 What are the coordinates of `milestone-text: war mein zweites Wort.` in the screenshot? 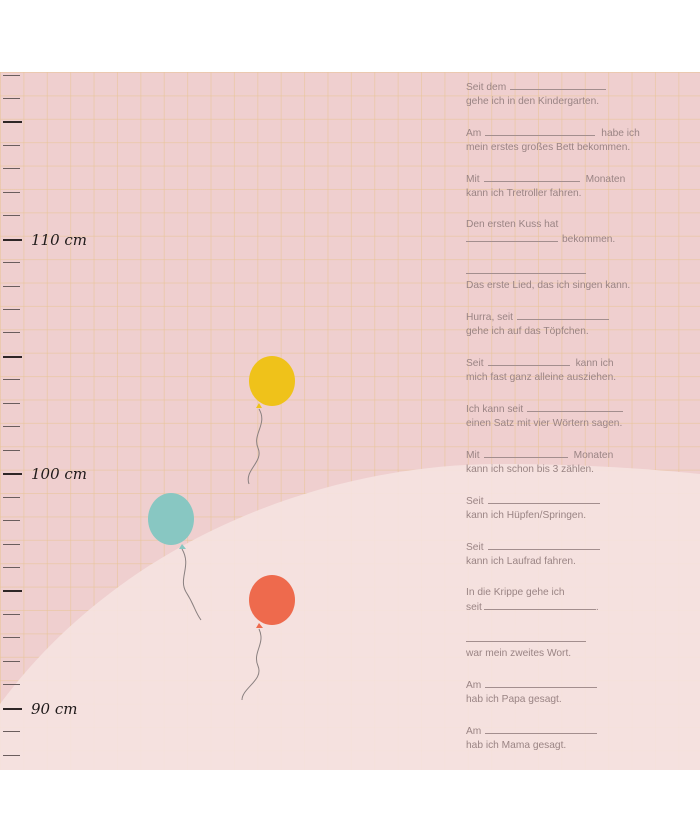 It's located at (519, 653).